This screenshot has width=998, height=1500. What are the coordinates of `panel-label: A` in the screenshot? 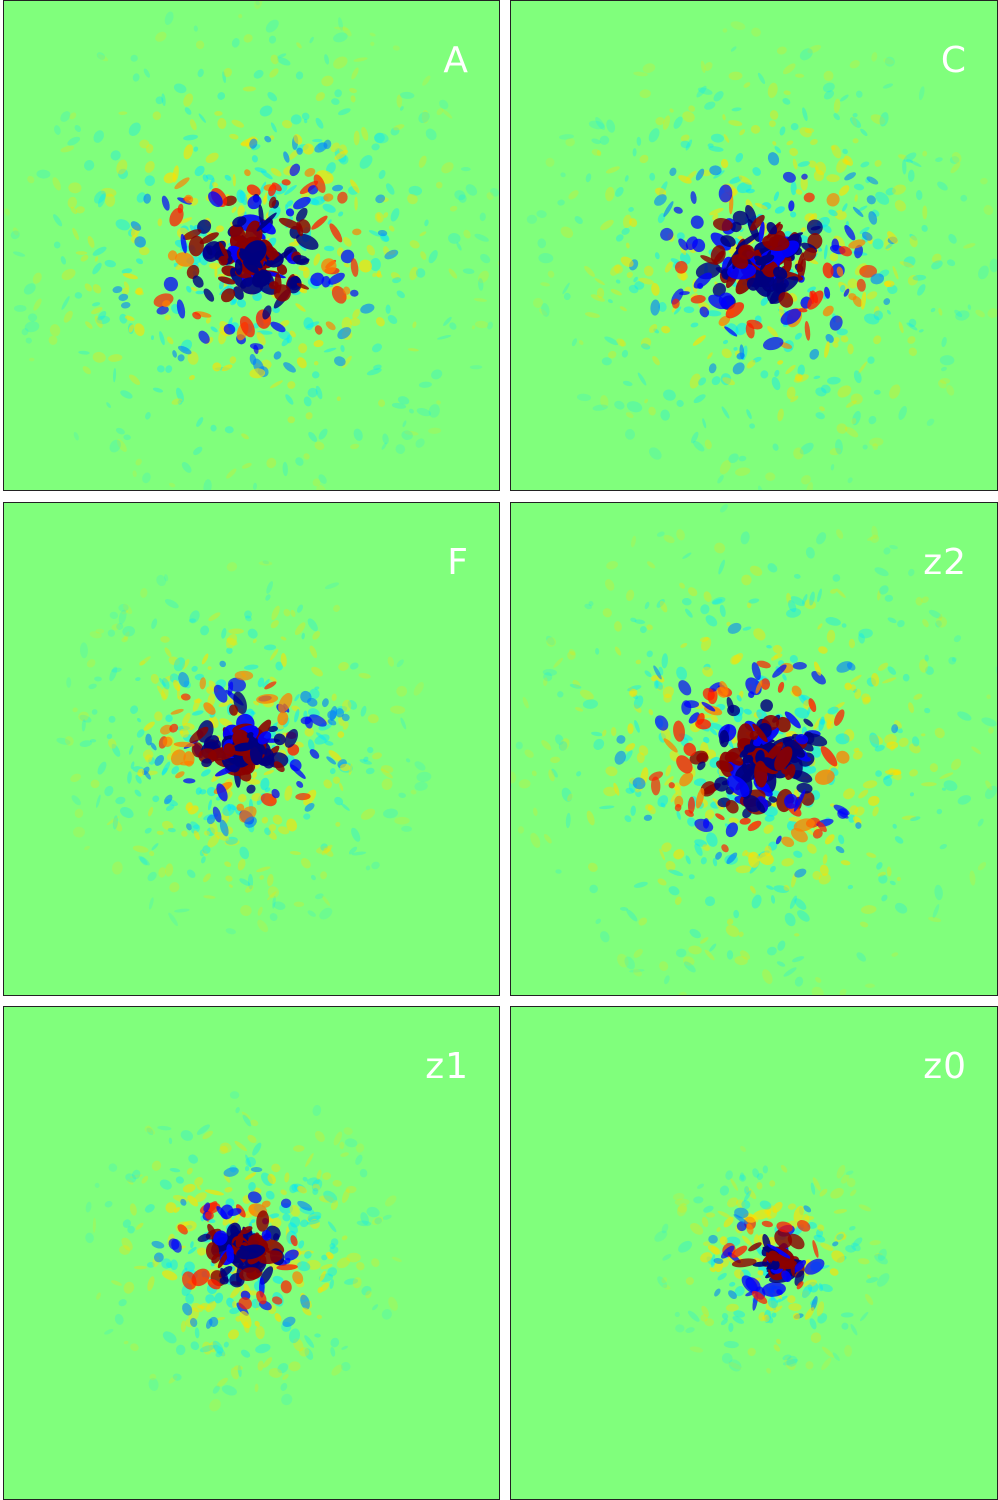 It's located at (456, 60).